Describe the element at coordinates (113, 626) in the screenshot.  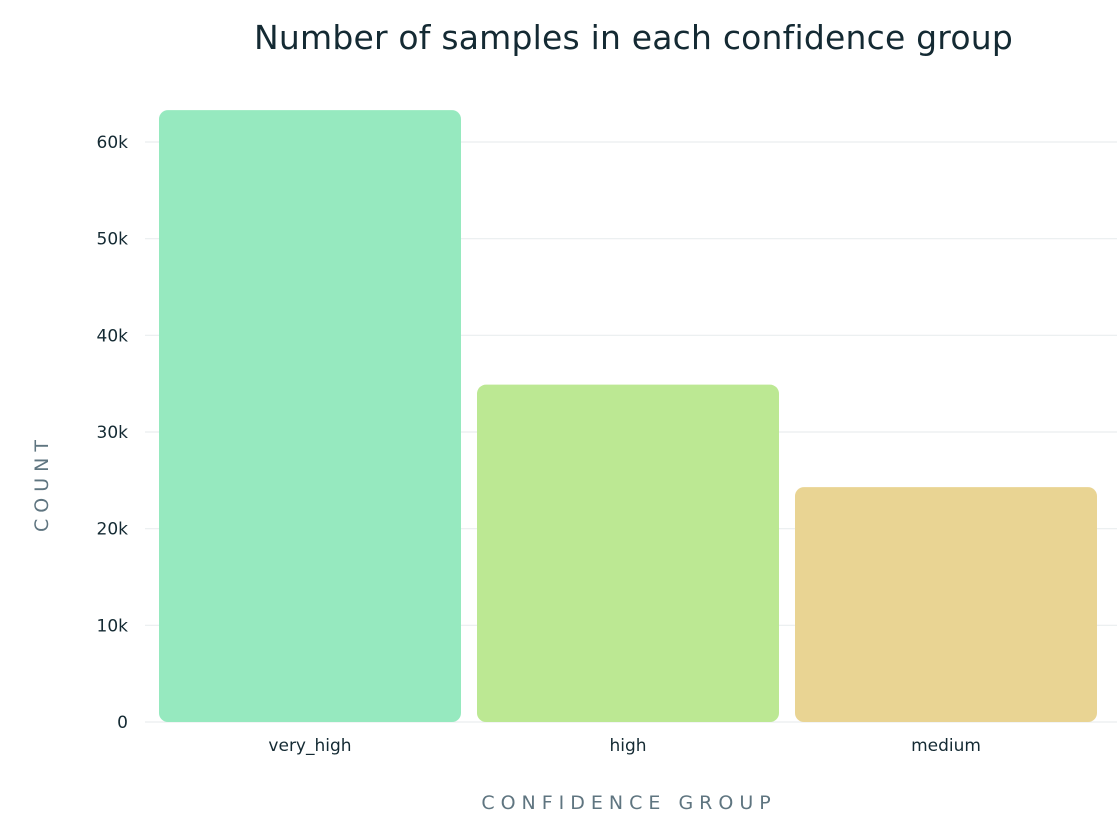
I see `y-tick-label: 10k` at that location.